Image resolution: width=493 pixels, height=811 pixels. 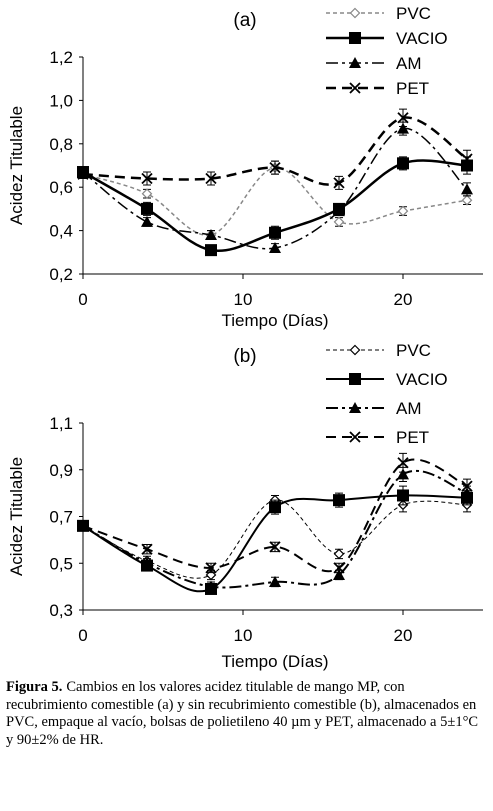 What do you see at coordinates (61, 274) in the screenshot?
I see `y-tick-label: 0,2` at bounding box center [61, 274].